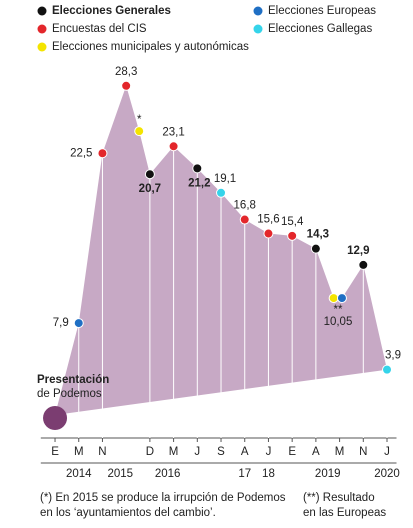  I want to click on legend-label: Elecciones municipales y autonómicas, so click(150, 47).